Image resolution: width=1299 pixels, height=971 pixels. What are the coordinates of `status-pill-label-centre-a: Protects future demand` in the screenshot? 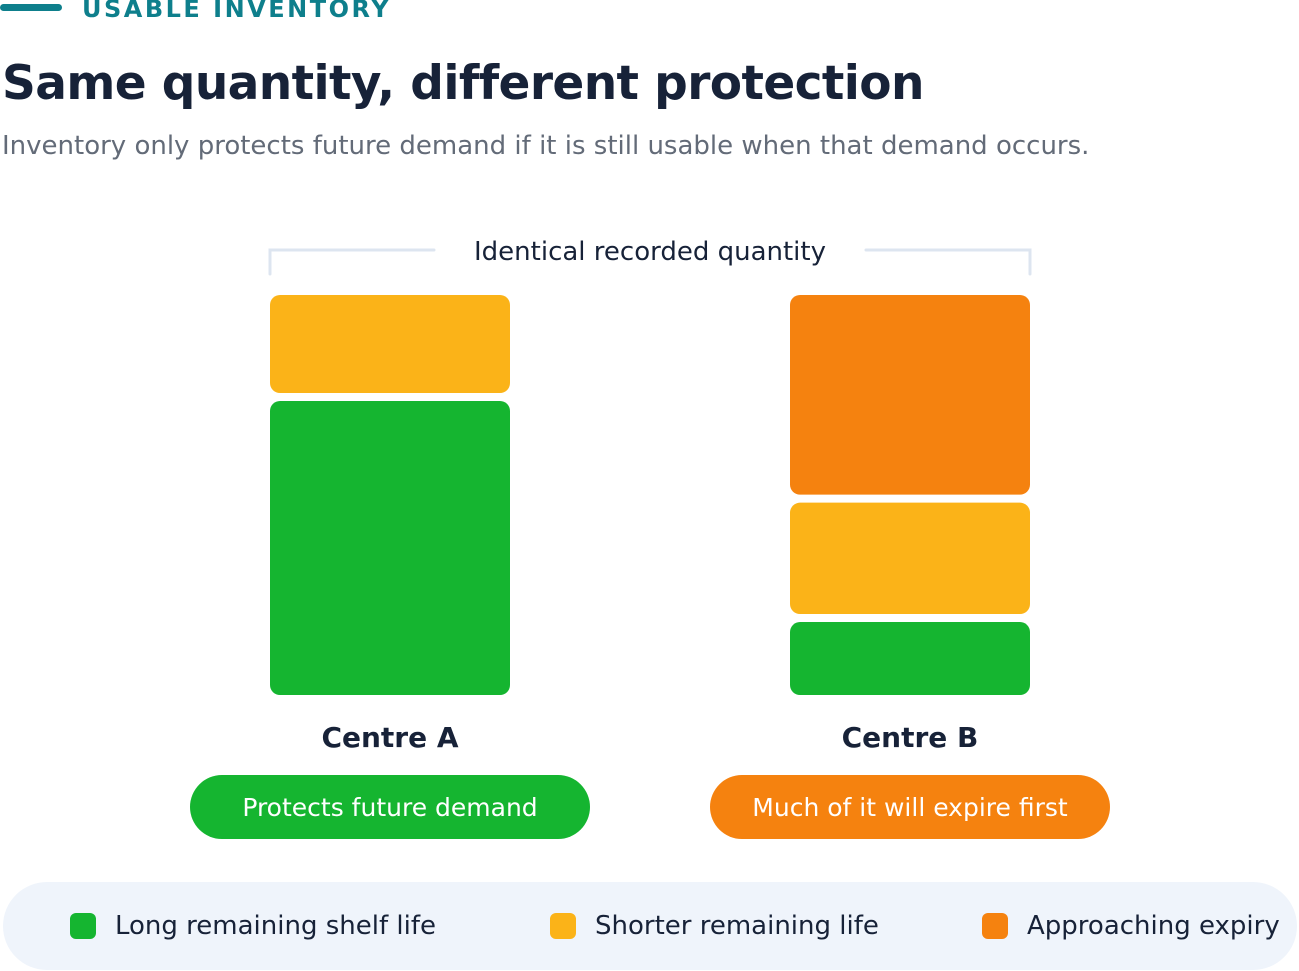 It's located at (389, 807).